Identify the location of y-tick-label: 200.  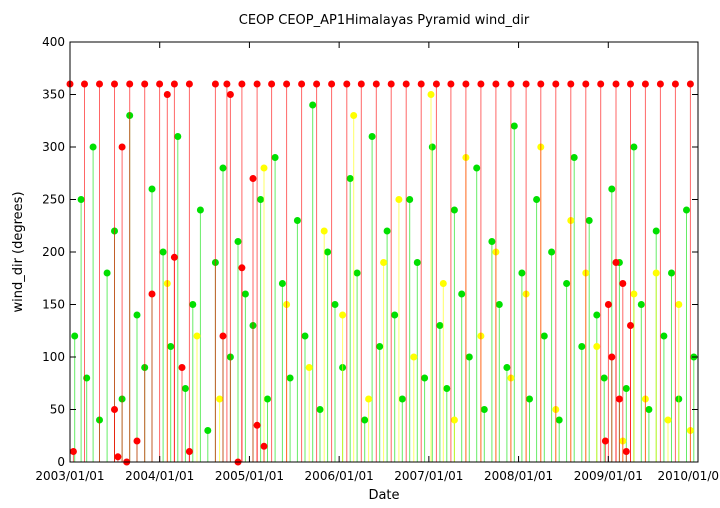
(53, 252).